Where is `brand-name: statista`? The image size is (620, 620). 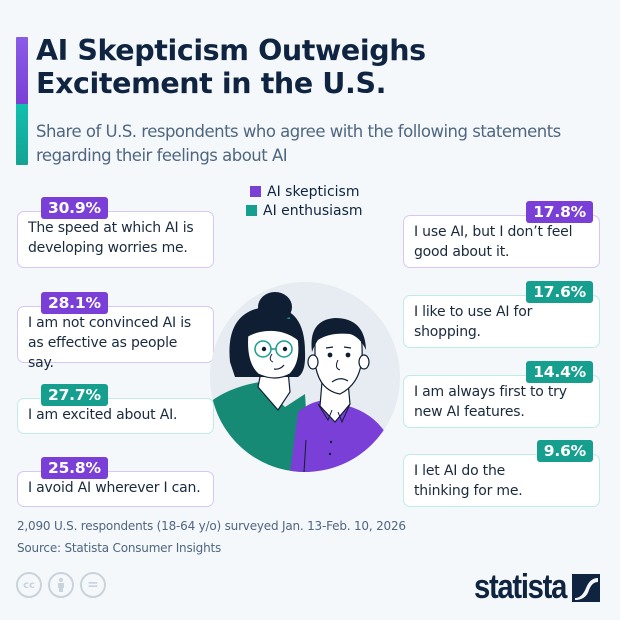 brand-name: statista is located at coordinates (520, 587).